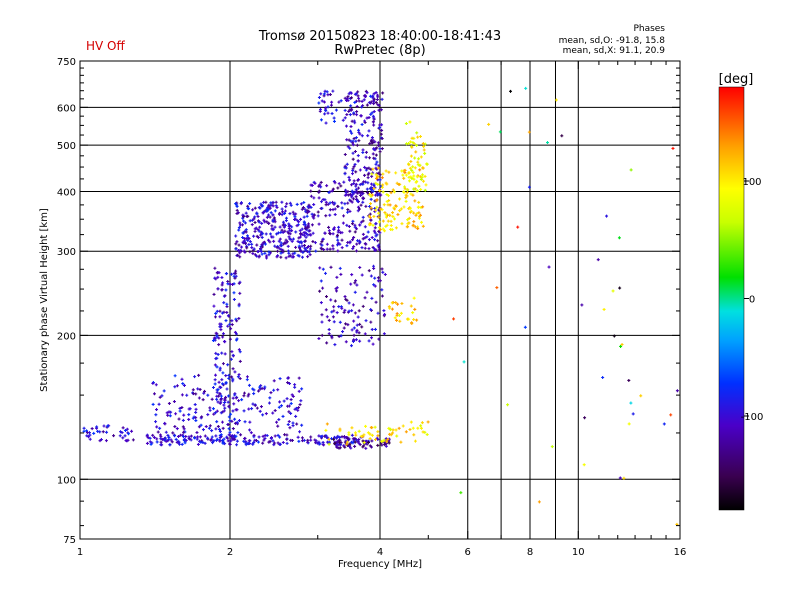 The width and height of the screenshot is (800, 600). What do you see at coordinates (752, 417) in the screenshot?
I see `colorbar-tick-label: -100` at bounding box center [752, 417].